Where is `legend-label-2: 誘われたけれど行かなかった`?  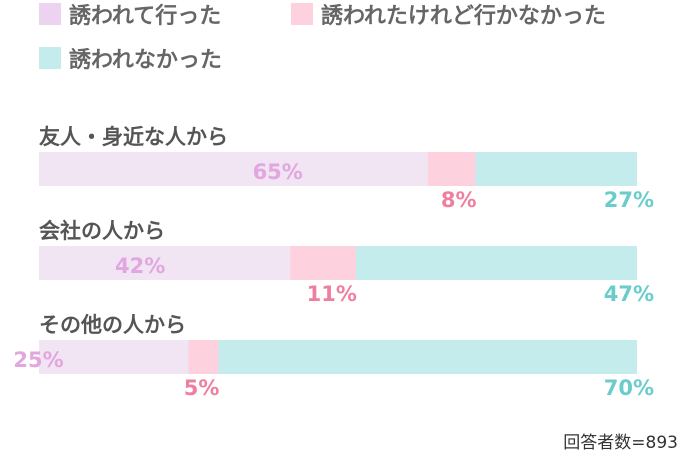 legend-label-2: 誘われたけれど行かなかった is located at coordinates (463, 16).